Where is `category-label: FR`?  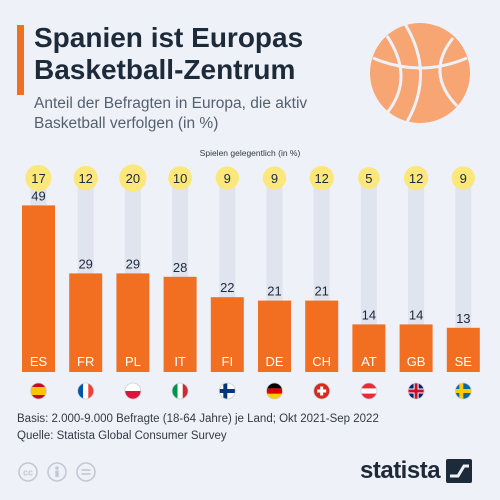
category-label: FR is located at coordinates (85, 361).